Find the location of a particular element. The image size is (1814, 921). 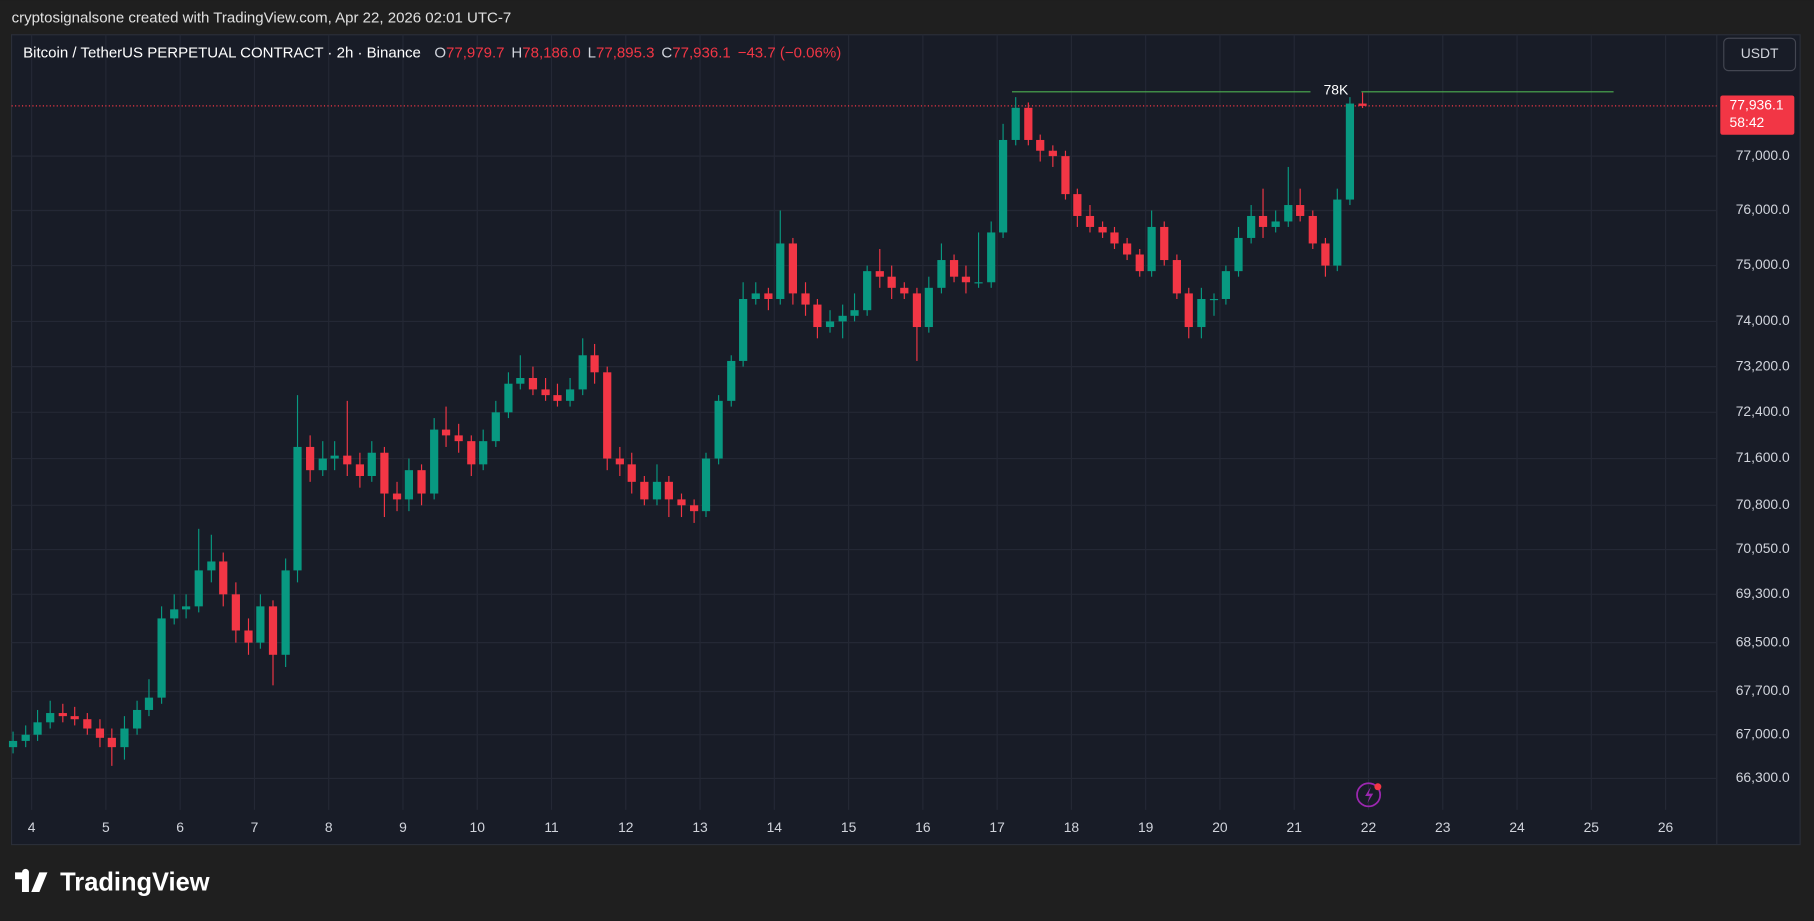

y-tick-label: 72,400.0 is located at coordinates (1763, 411).